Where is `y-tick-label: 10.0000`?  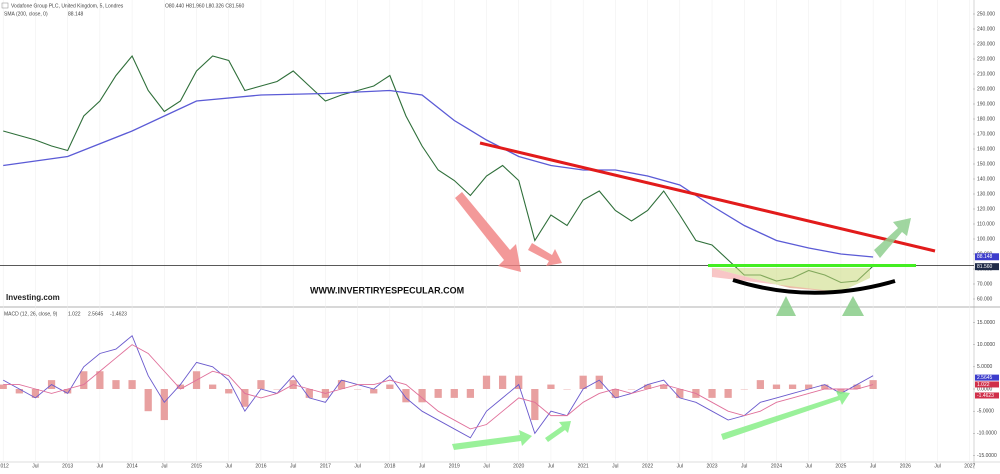 y-tick-label: 10.0000 is located at coordinates (986, 345).